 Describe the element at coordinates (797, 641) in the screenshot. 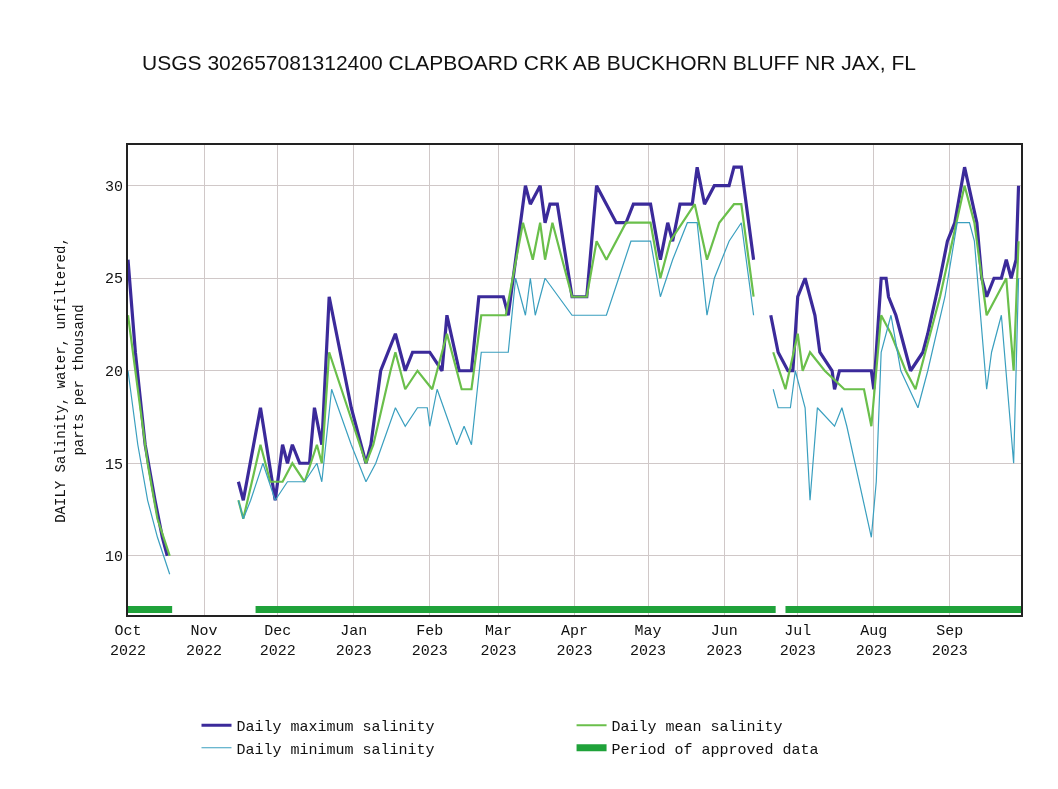

I see `x-tick-label: Jul 2023` at that location.